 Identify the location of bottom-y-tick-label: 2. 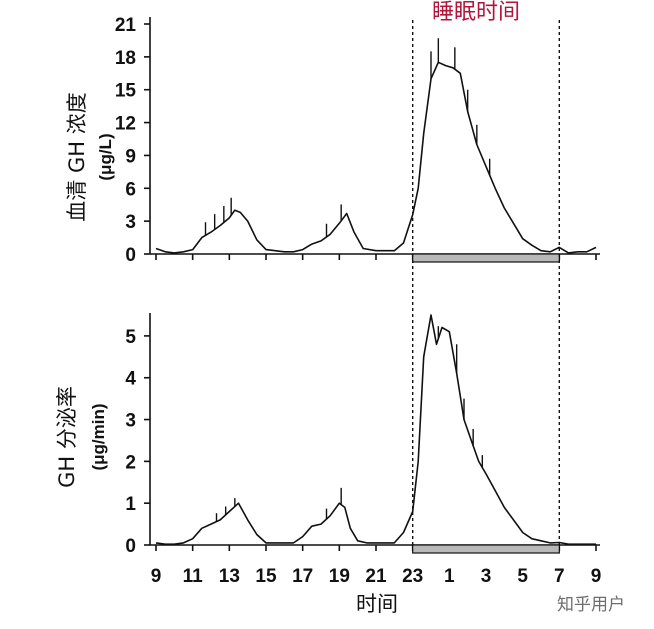
(130, 462).